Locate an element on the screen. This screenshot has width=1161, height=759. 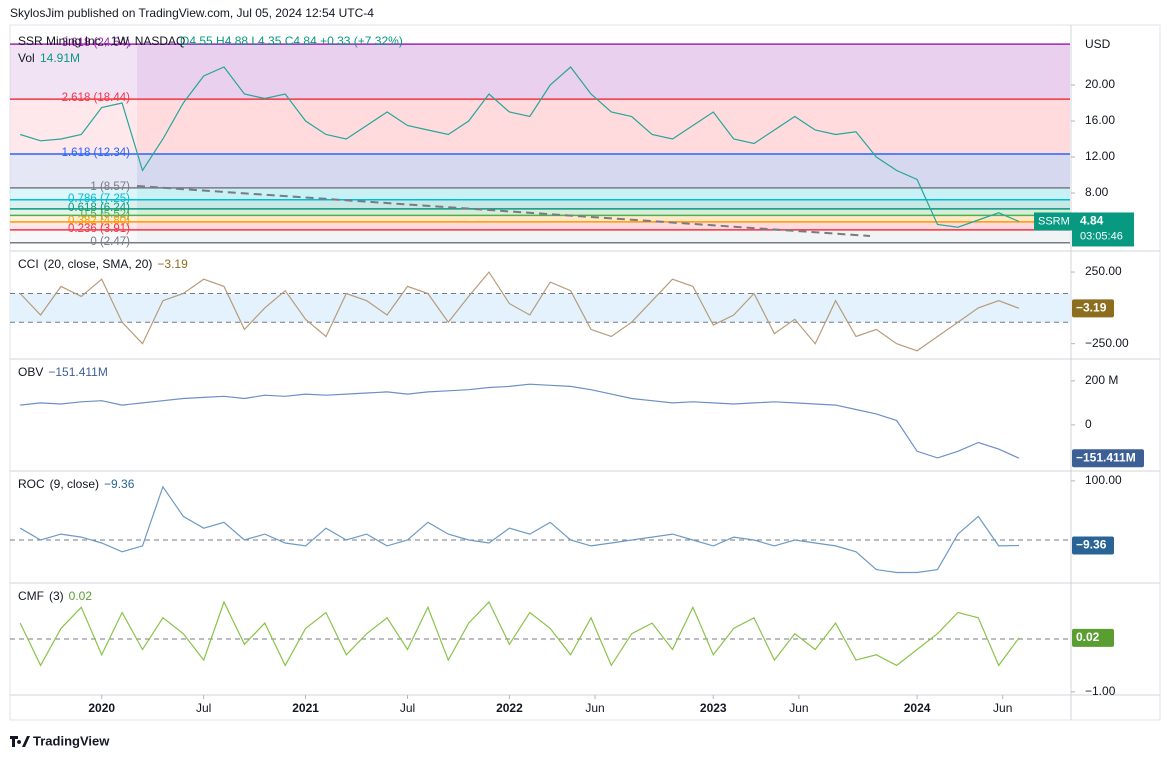
pane-name: OBV is located at coordinates (30, 372).